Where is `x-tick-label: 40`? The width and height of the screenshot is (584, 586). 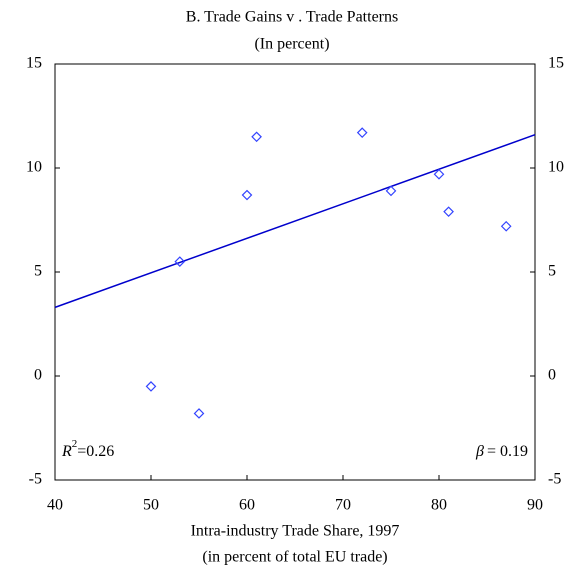 x-tick-label: 40 is located at coordinates (55, 505).